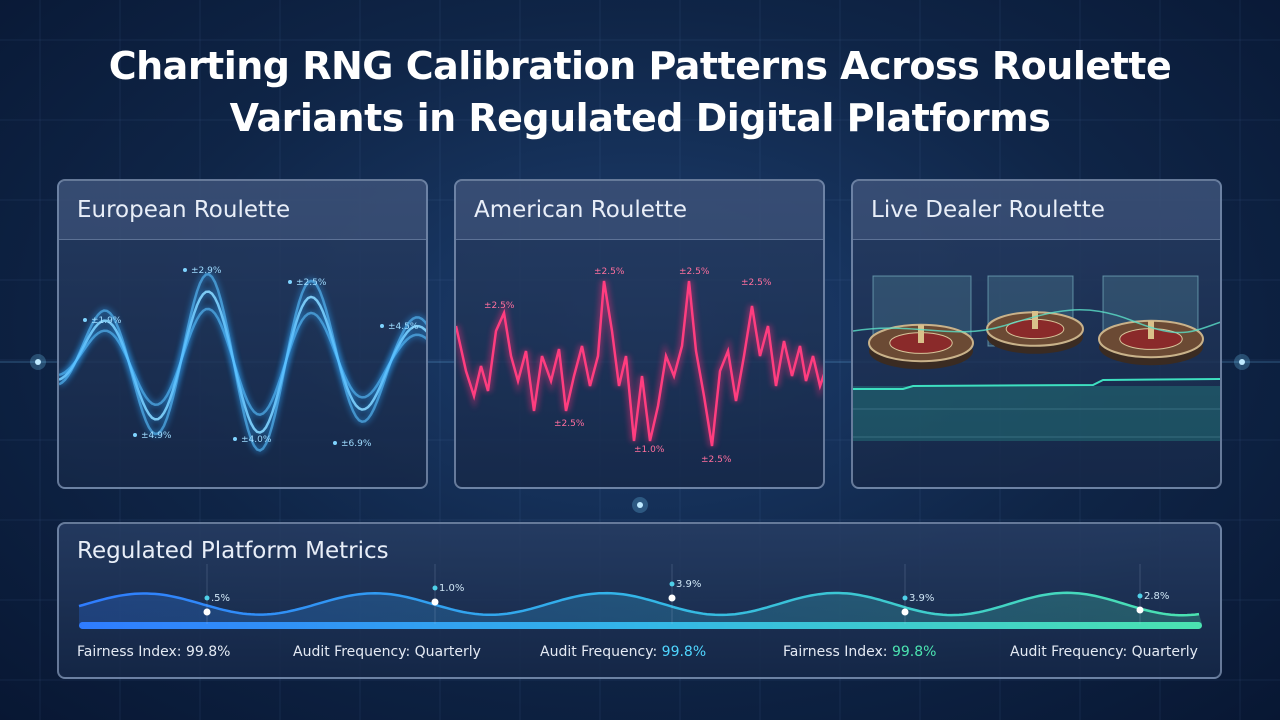 The image size is (1280, 720). What do you see at coordinates (1036, 413) in the screenshot?
I see `floor` at bounding box center [1036, 413].